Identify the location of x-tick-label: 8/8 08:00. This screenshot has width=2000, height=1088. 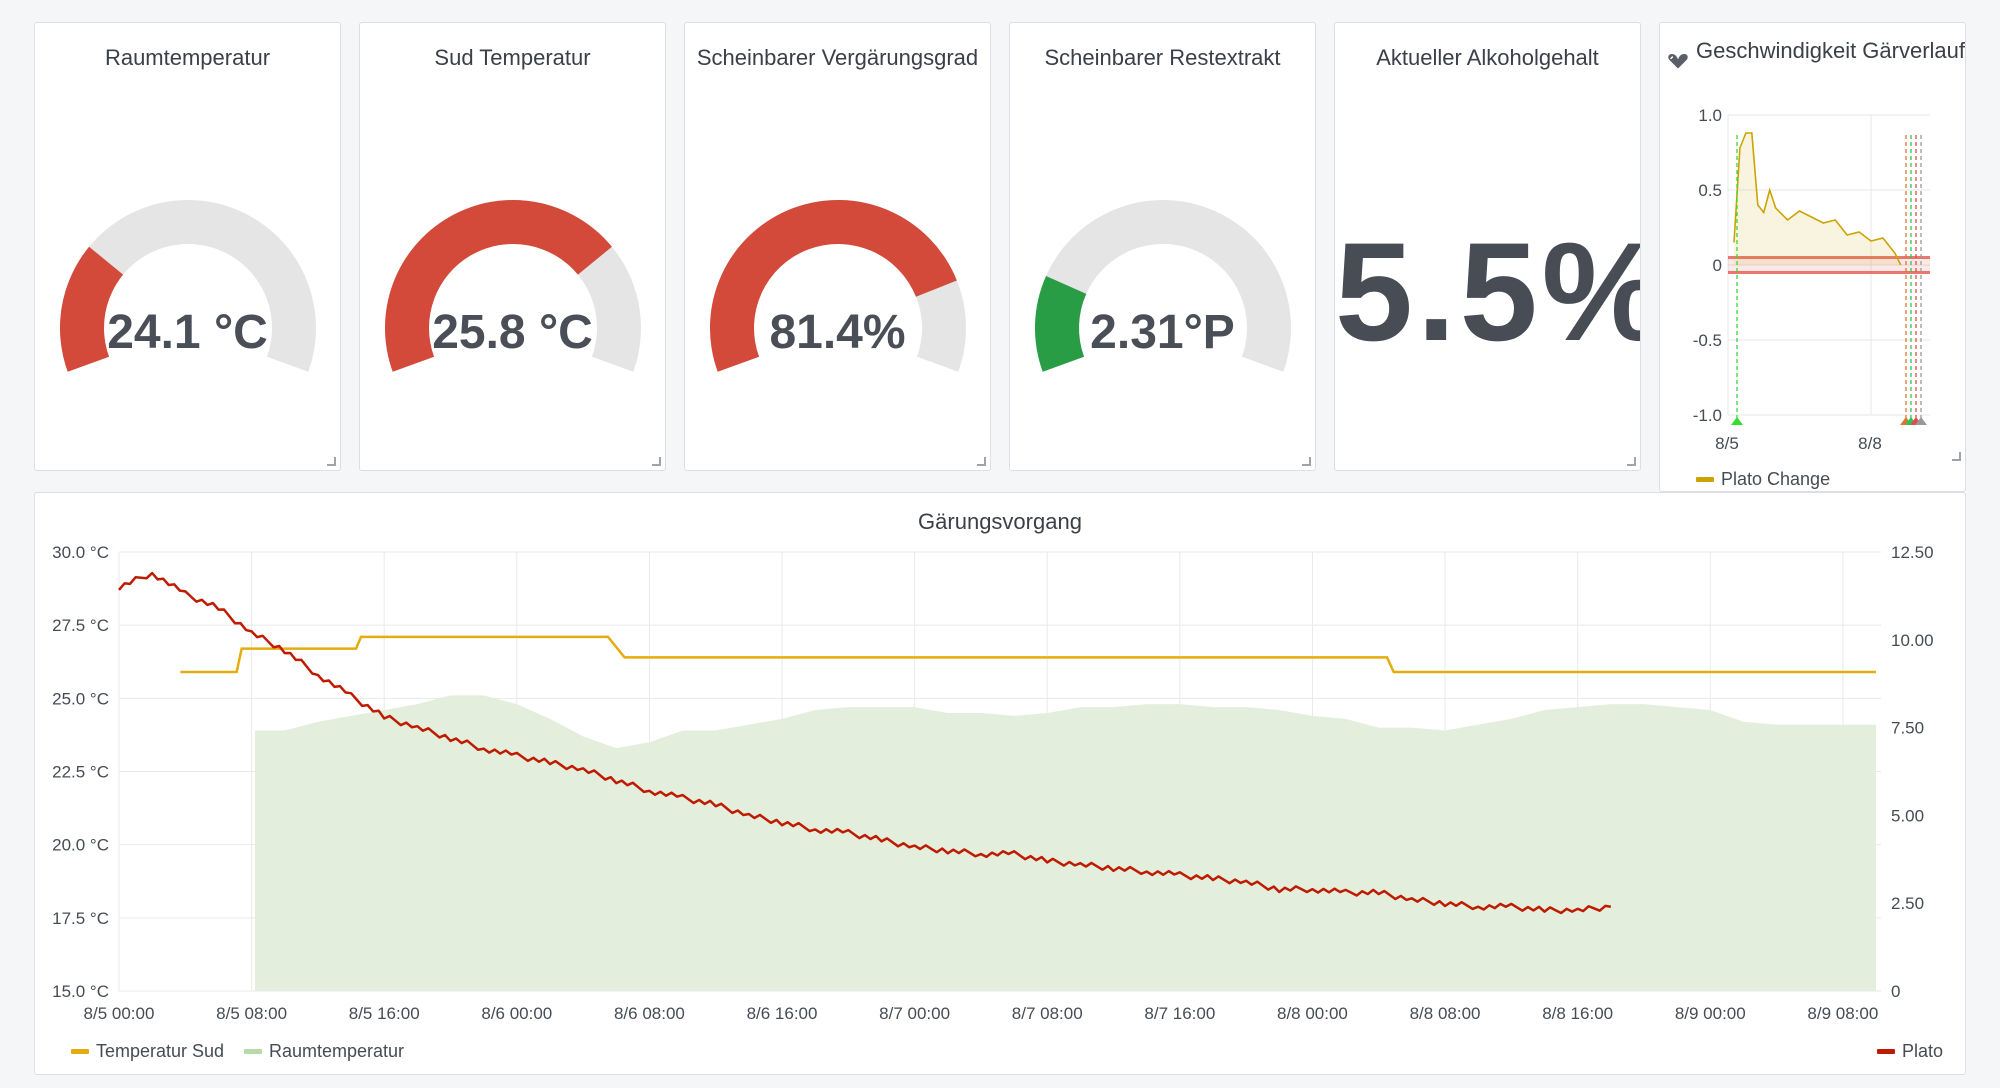
(1445, 1013).